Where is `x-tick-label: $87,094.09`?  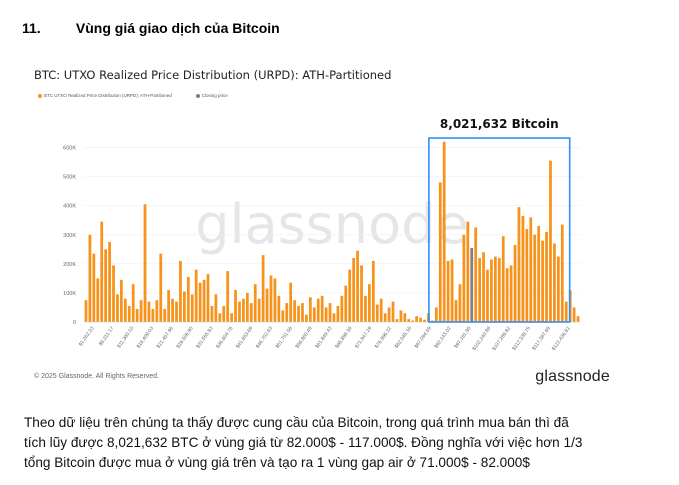 x-tick-label: $87,094.09 is located at coordinates (423, 338).